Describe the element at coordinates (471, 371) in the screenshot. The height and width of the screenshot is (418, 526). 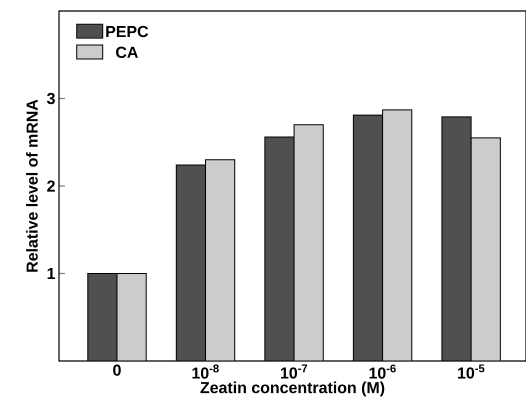
I see `x-tick-label: 10$^{-5}$` at that location.